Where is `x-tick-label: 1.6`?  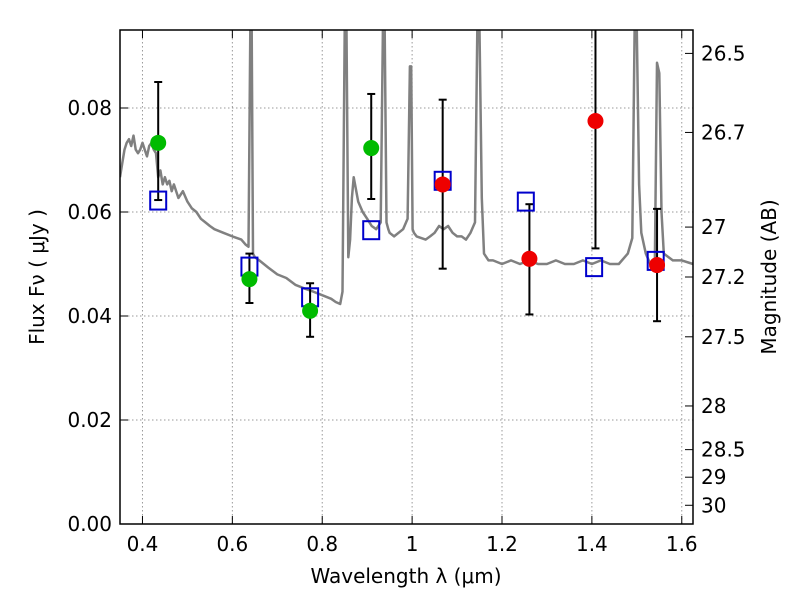 x-tick-label: 1.6 is located at coordinates (682, 544).